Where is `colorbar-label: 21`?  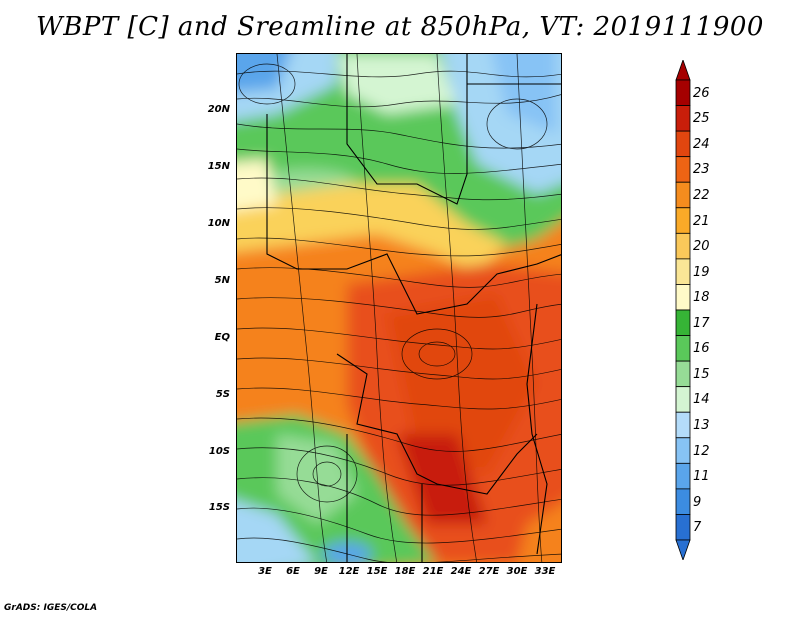 colorbar-label: 21 is located at coordinates (701, 221).